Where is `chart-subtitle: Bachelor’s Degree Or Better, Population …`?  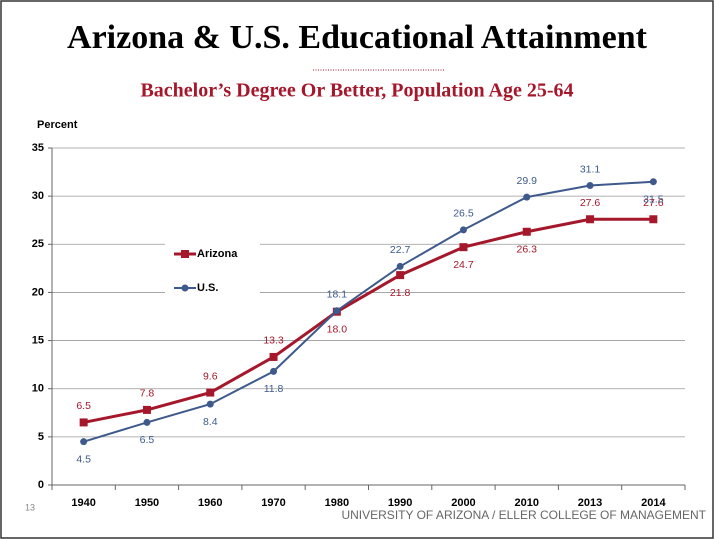 chart-subtitle: Bachelor’s Degree Or Better, Population … is located at coordinates (356, 91).